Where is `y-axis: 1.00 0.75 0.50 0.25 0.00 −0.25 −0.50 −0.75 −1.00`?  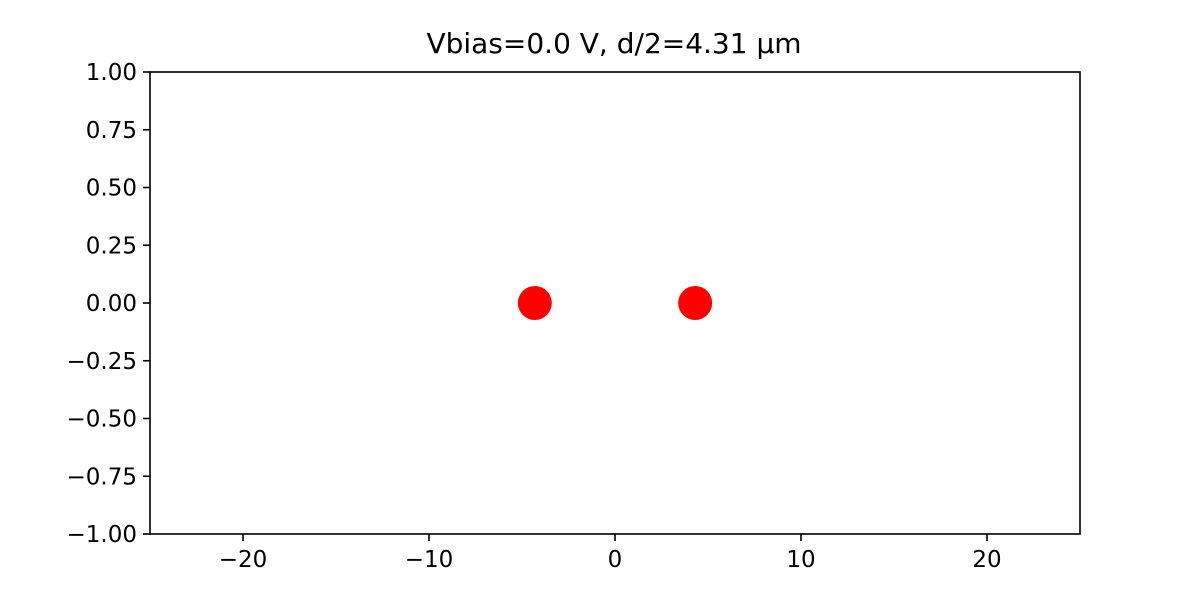
y-axis: 1.00 0.75 0.50 0.25 0.00 −0.25 −0.50 −0.75 −1.00 is located at coordinates (108, 304).